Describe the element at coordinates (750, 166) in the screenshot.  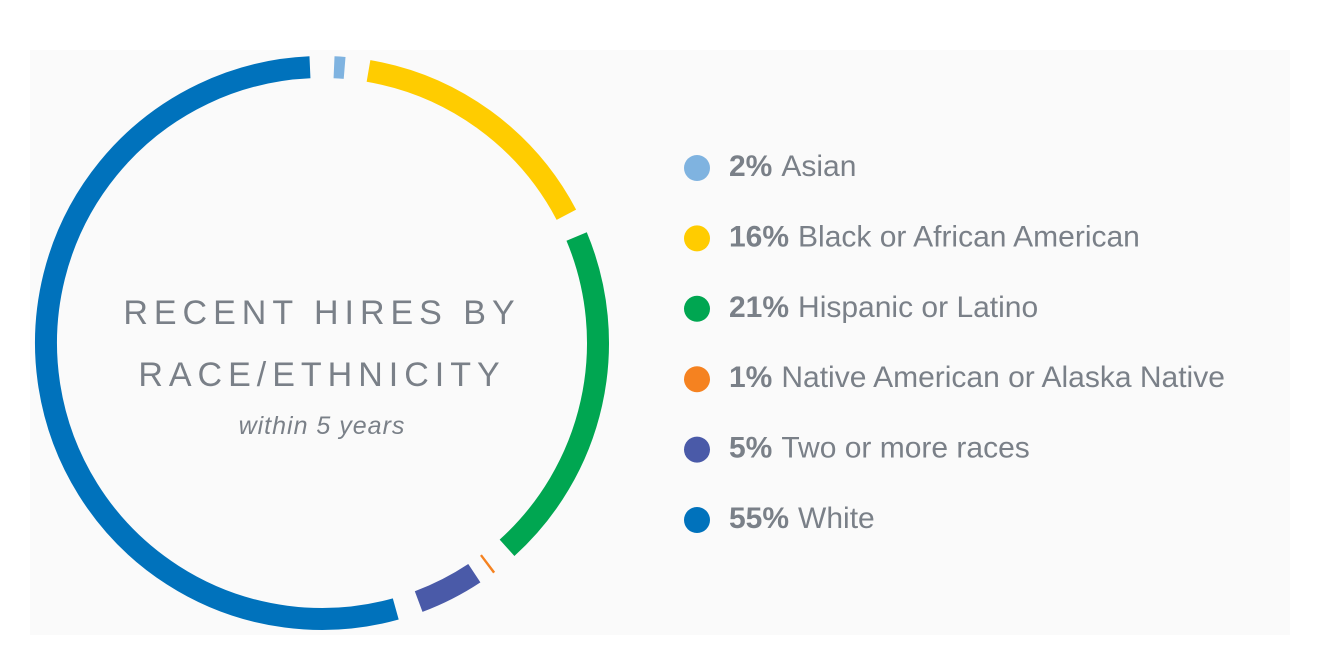
I see `legend-value: 2%` at that location.